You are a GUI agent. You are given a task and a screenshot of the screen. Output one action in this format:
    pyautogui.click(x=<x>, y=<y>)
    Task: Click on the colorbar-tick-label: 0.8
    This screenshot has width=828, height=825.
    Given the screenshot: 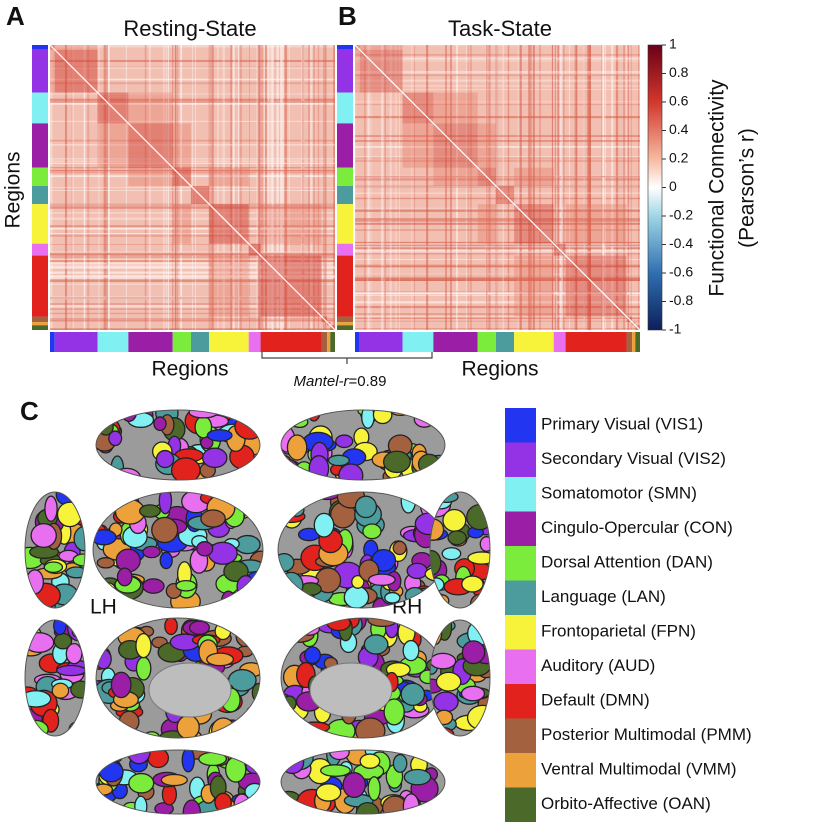 What is the action you would take?
    pyautogui.click(x=679, y=72)
    